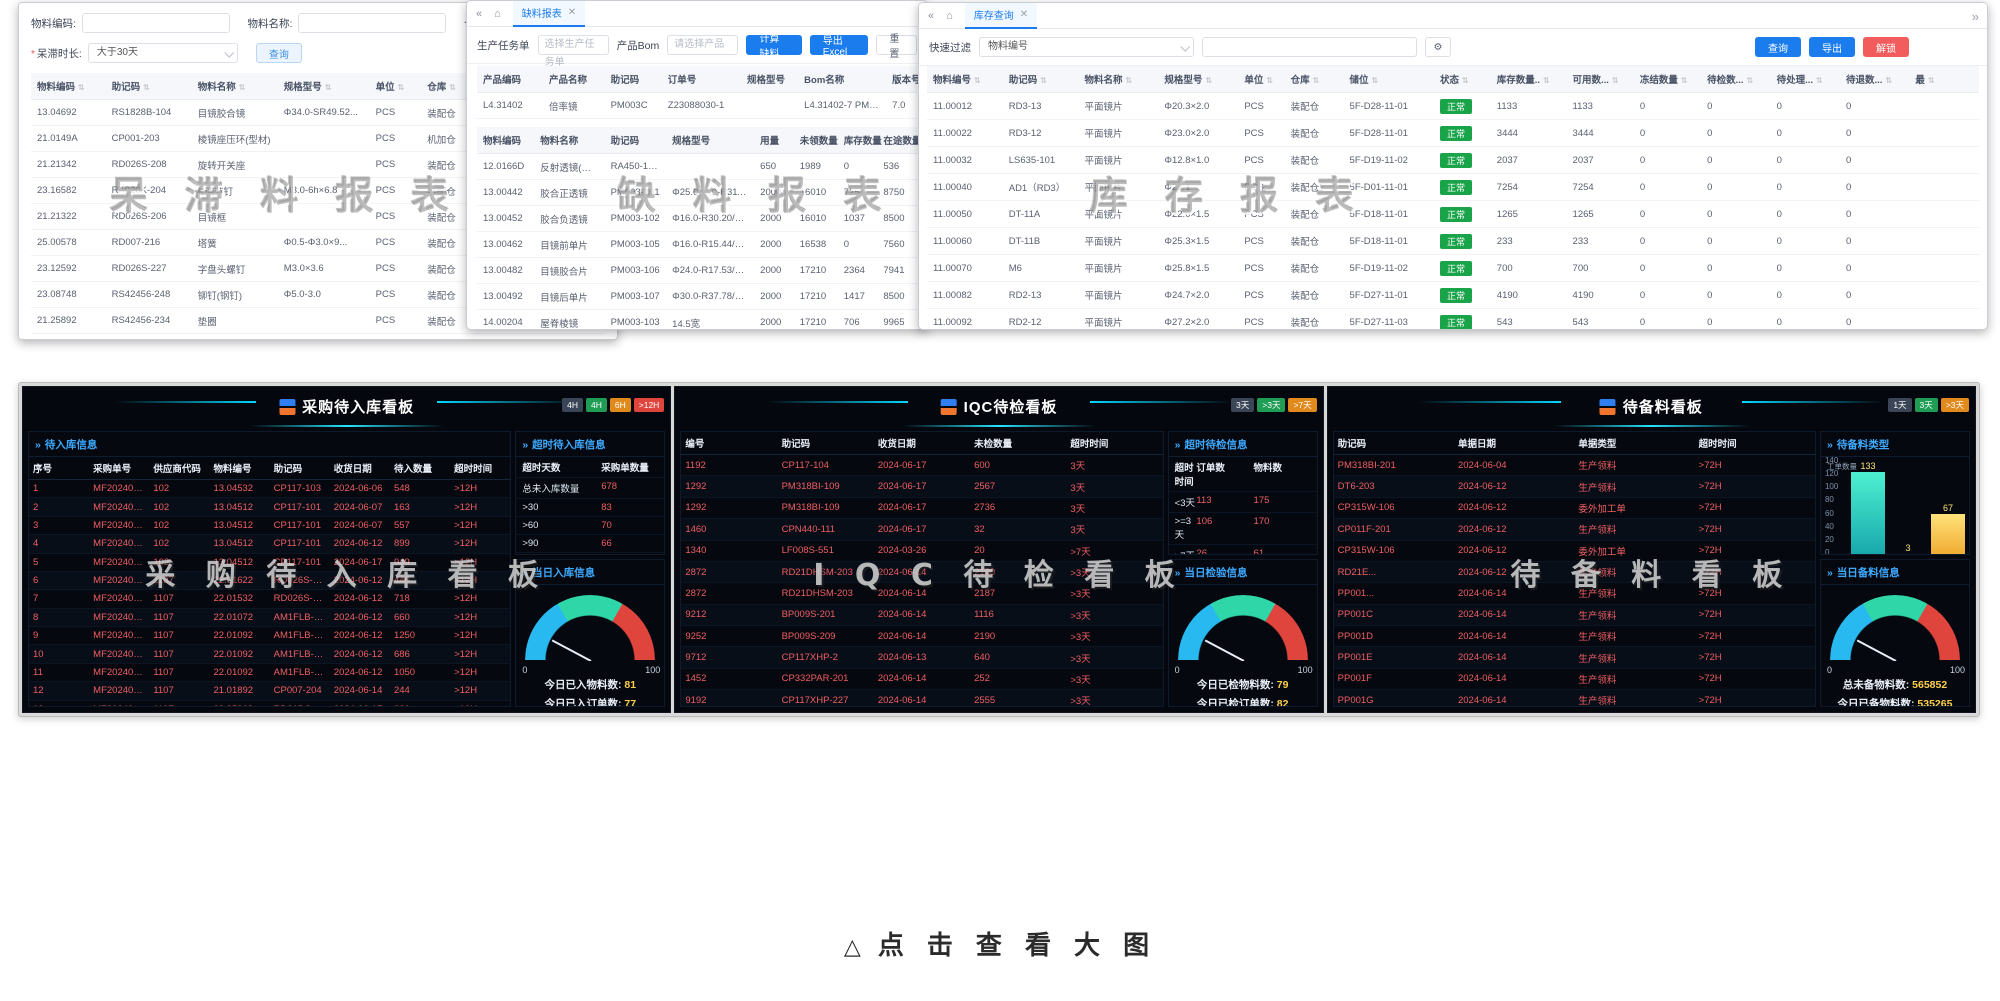  I want to click on col-header-13: 待退数... ⇅, so click(1875, 79).